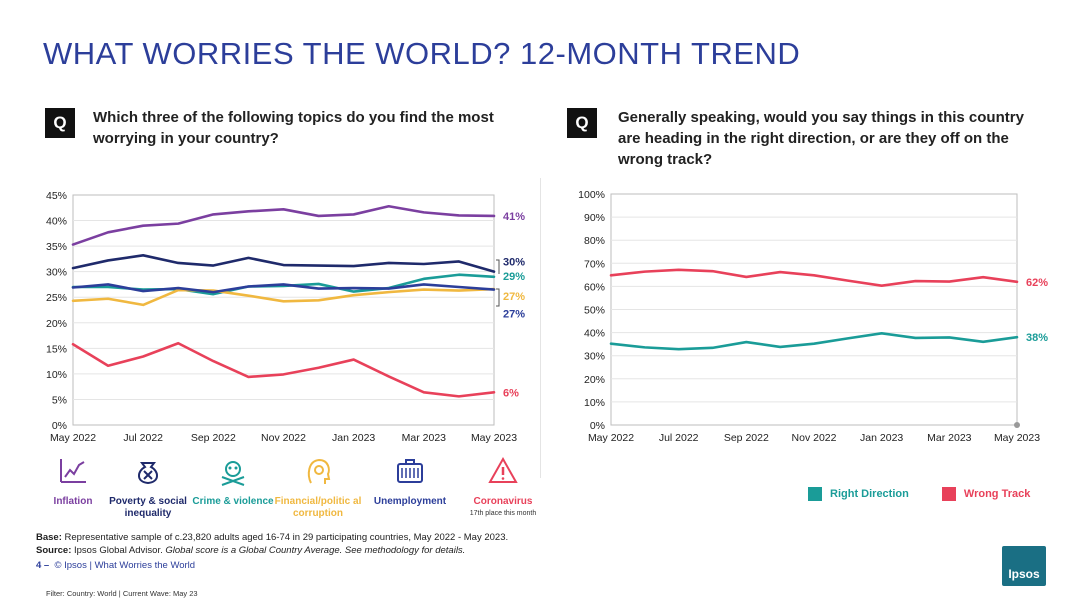 The image size is (1080, 607). What do you see at coordinates (283, 310) in the screenshot?
I see `plot-frame` at bounding box center [283, 310].